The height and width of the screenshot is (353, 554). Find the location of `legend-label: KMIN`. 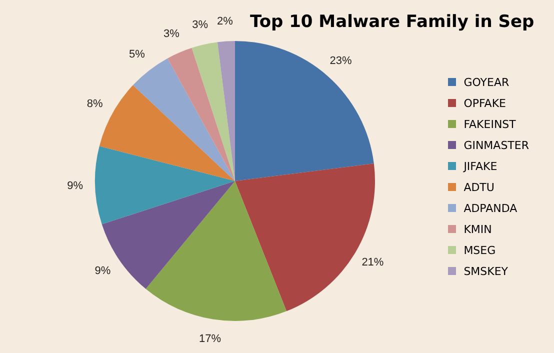

legend-label: KMIN is located at coordinates (478, 229).